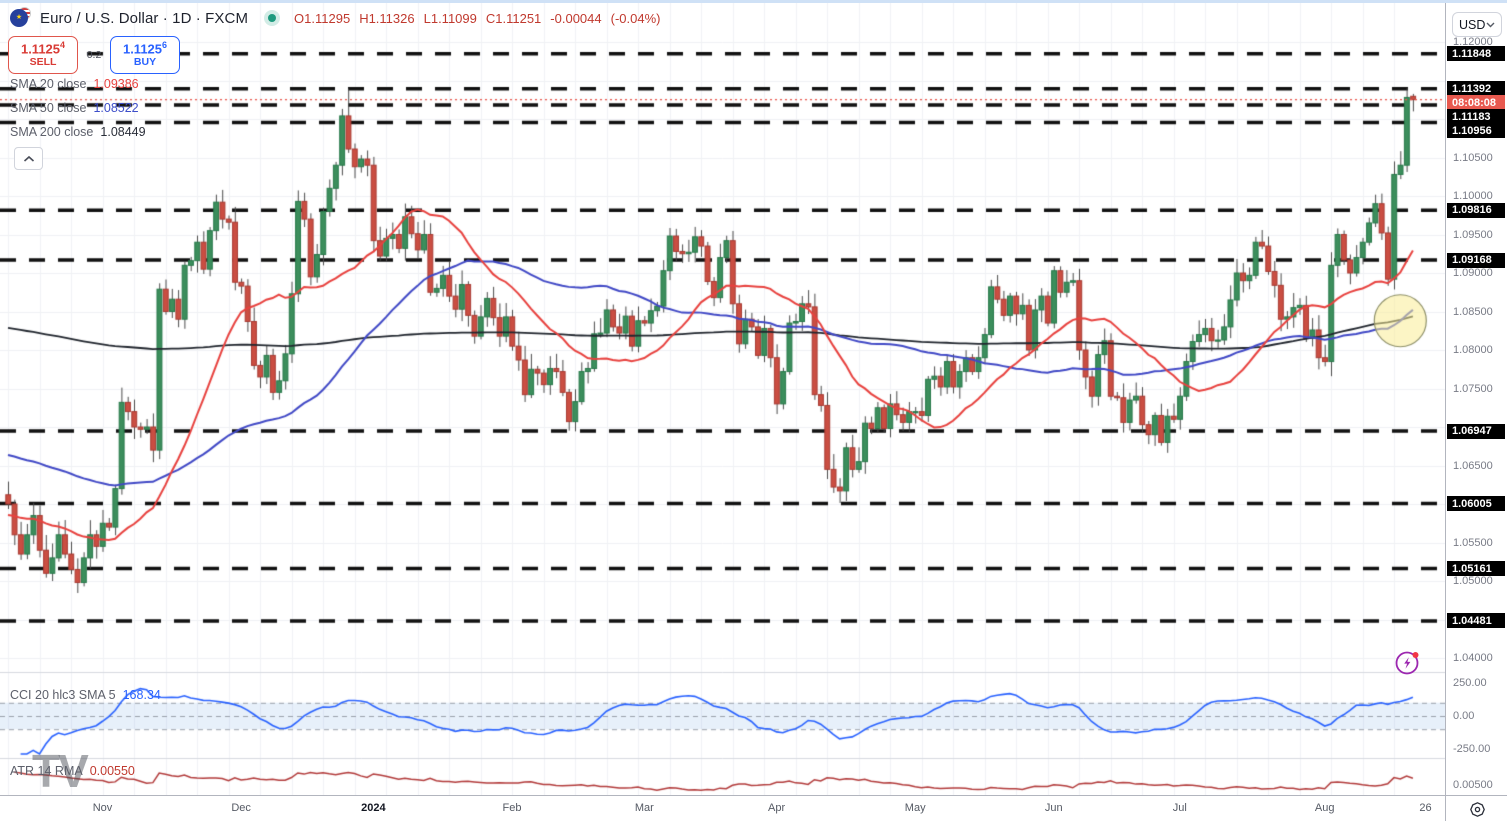 This screenshot has width=1507, height=821. I want to click on gear-icon, so click(1477, 809).